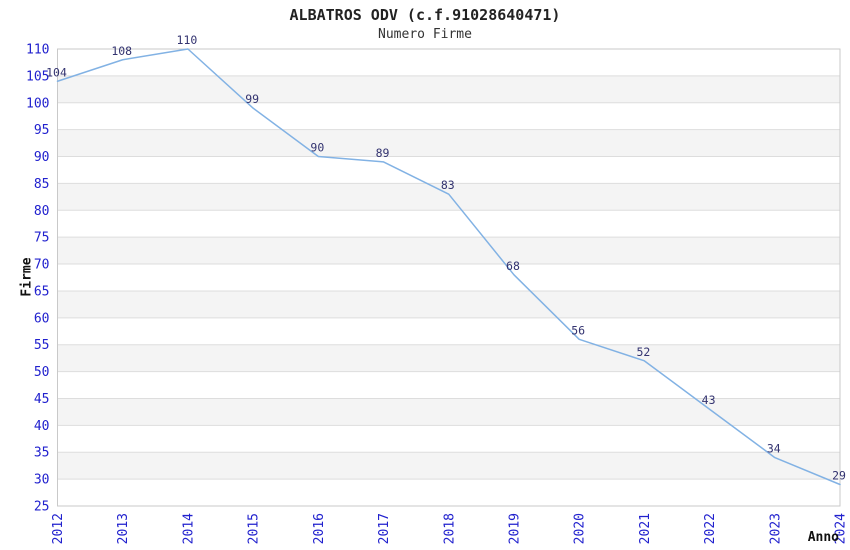 Image resolution: width=850 pixels, height=550 pixels. I want to click on y-tick-label: 70, so click(42, 265).